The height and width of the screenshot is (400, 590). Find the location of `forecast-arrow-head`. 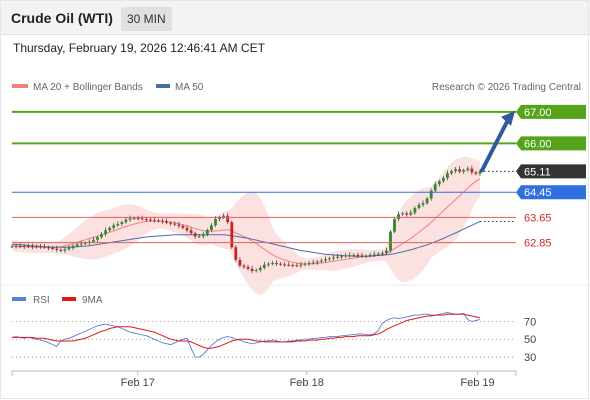

forecast-arrow-head is located at coordinates (508, 118).